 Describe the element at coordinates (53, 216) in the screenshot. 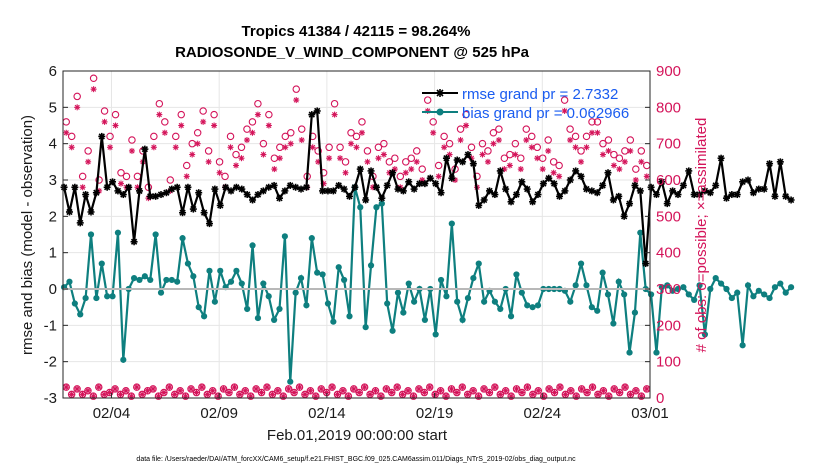

I see `y-tick-label: 2` at that location.